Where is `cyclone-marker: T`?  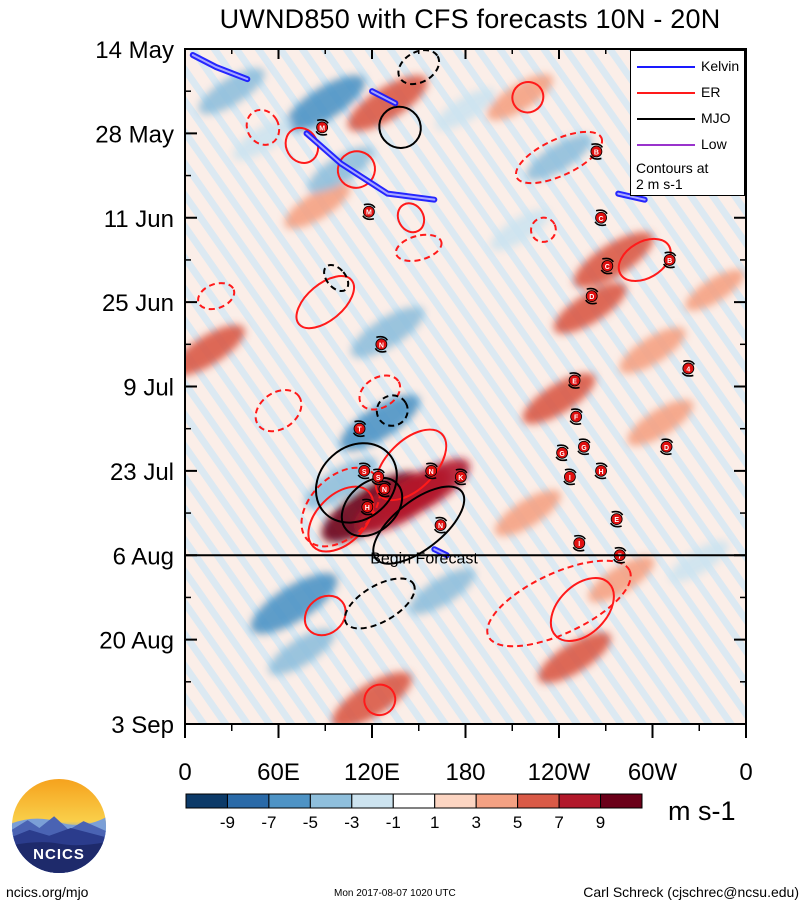
cyclone-marker: T is located at coordinates (359, 429).